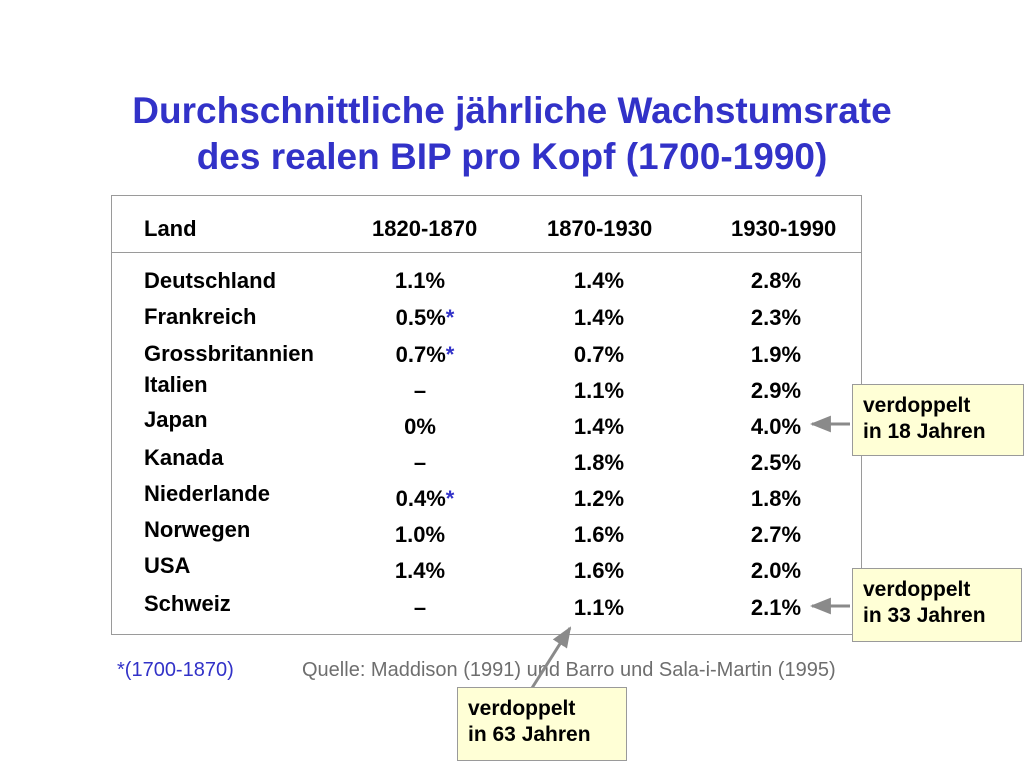 This screenshot has height=768, width=1024. Describe the element at coordinates (170, 228) in the screenshot. I see `header-land: Land` at that location.